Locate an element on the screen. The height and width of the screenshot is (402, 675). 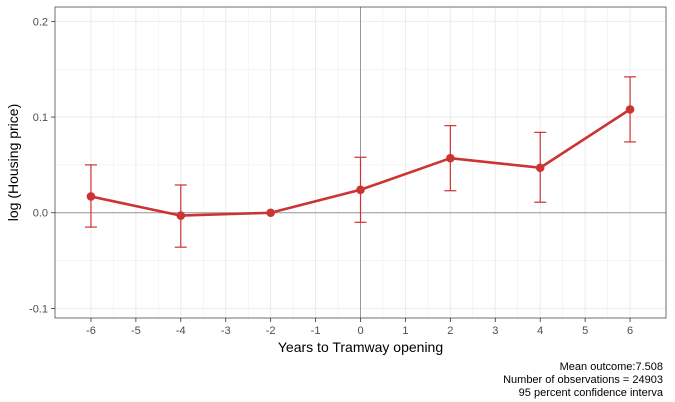
x-tick-label: 6 is located at coordinates (630, 331).